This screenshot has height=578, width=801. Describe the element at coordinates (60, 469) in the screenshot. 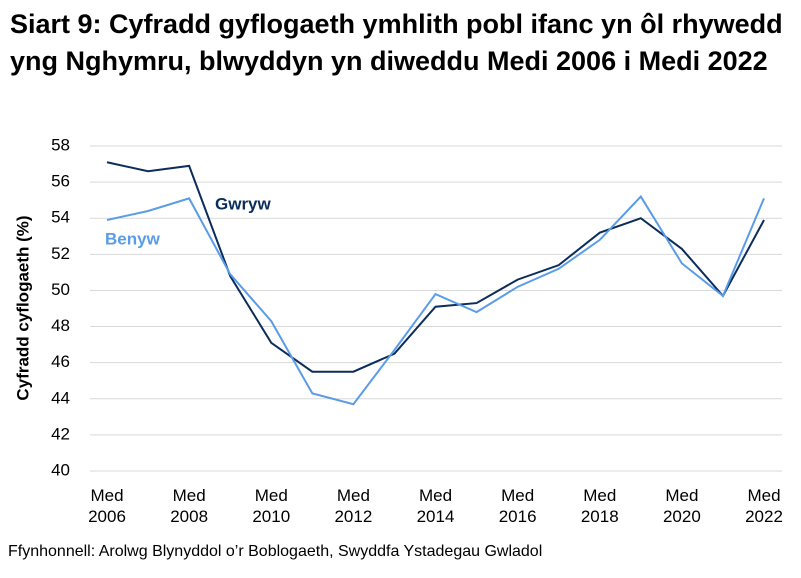

I see `y-tick-label: 40` at that location.